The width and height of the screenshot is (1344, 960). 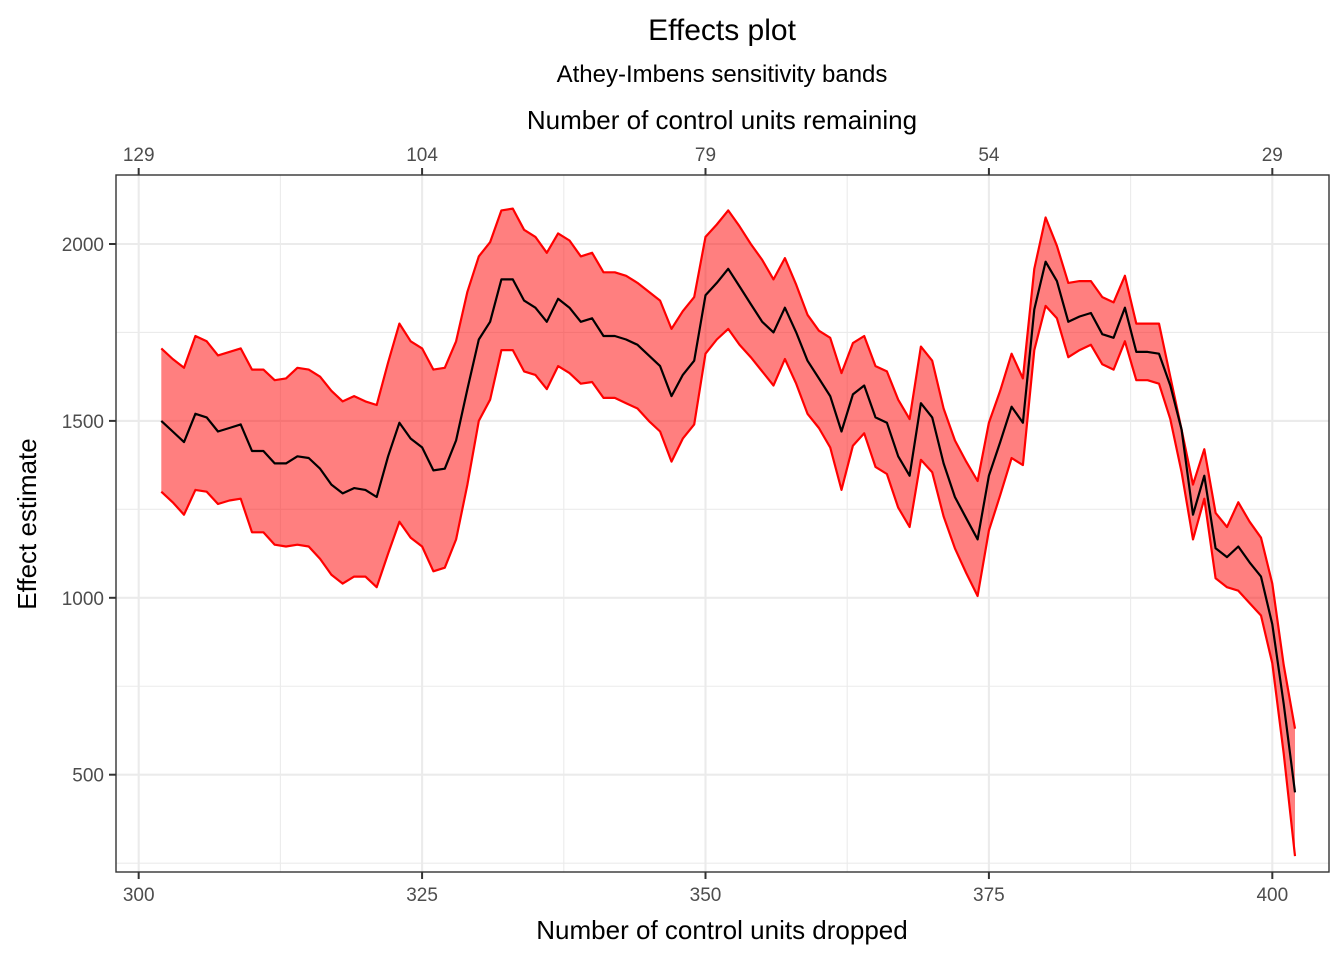 What do you see at coordinates (422, 895) in the screenshot?
I see `x-tick-label: 325` at bounding box center [422, 895].